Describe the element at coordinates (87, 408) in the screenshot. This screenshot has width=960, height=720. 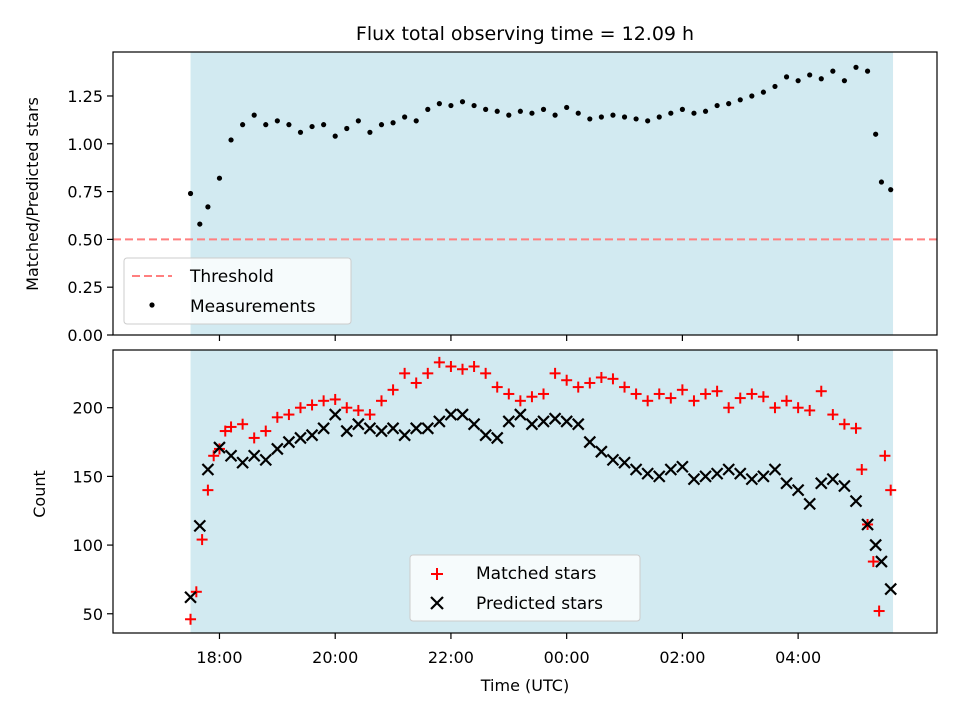
I see `y-tick-label: 200` at that location.